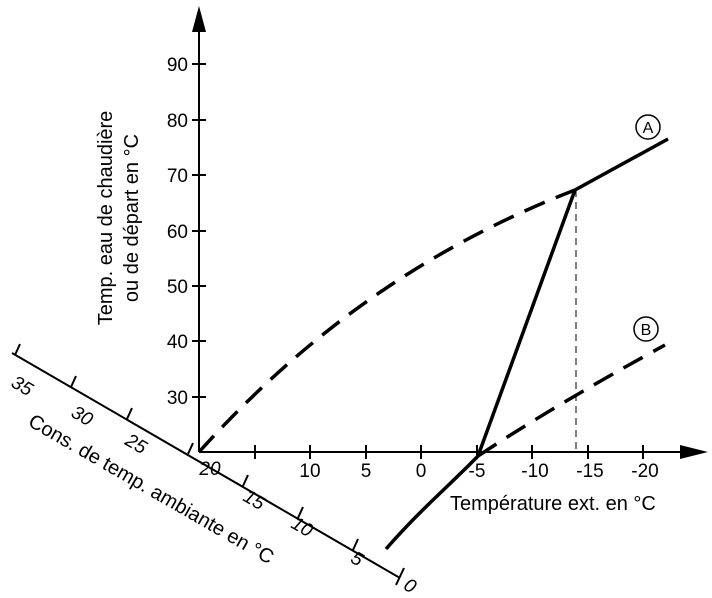 Image resolution: width=712 pixels, height=598 pixels. What do you see at coordinates (410, 584) in the screenshot?
I see `room-tick-label: 0` at bounding box center [410, 584].